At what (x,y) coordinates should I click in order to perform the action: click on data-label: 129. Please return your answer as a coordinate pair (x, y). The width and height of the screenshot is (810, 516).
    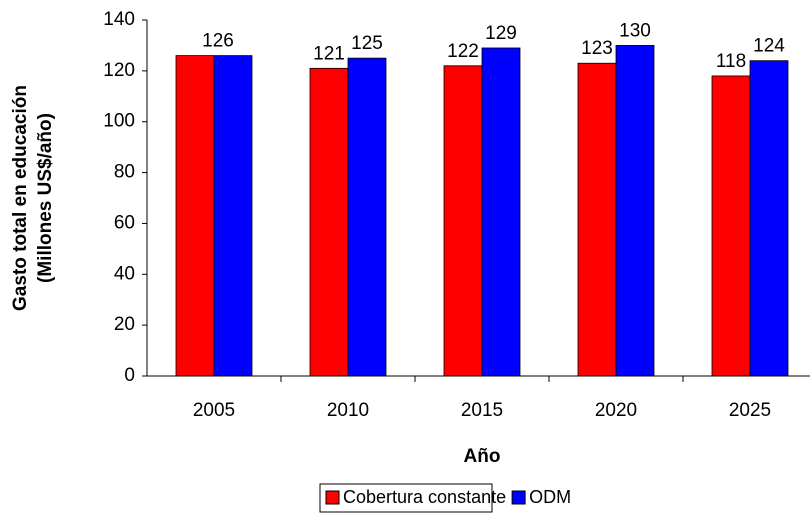
    Looking at the image, I should click on (501, 33).